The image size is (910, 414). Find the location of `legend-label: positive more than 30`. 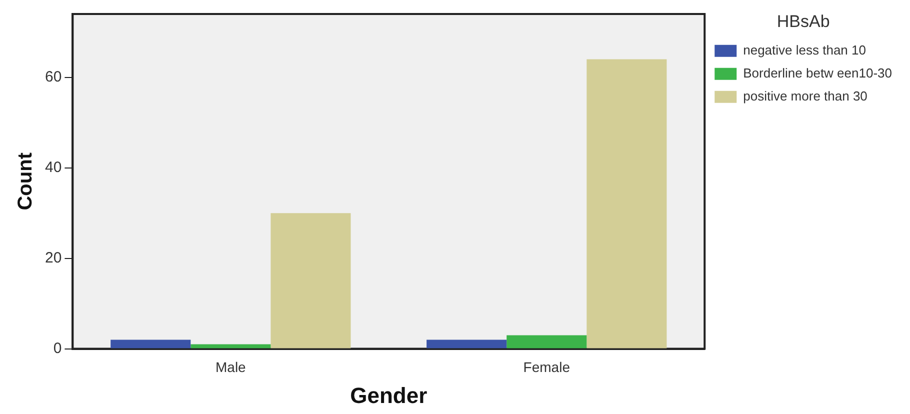

legend-label: positive more than 30 is located at coordinates (805, 96).